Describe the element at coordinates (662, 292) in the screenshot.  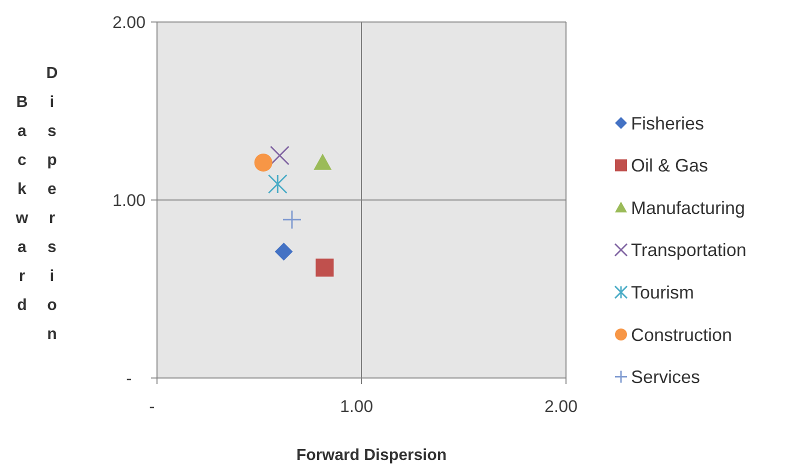
I see `legend-label: Tourism` at that location.